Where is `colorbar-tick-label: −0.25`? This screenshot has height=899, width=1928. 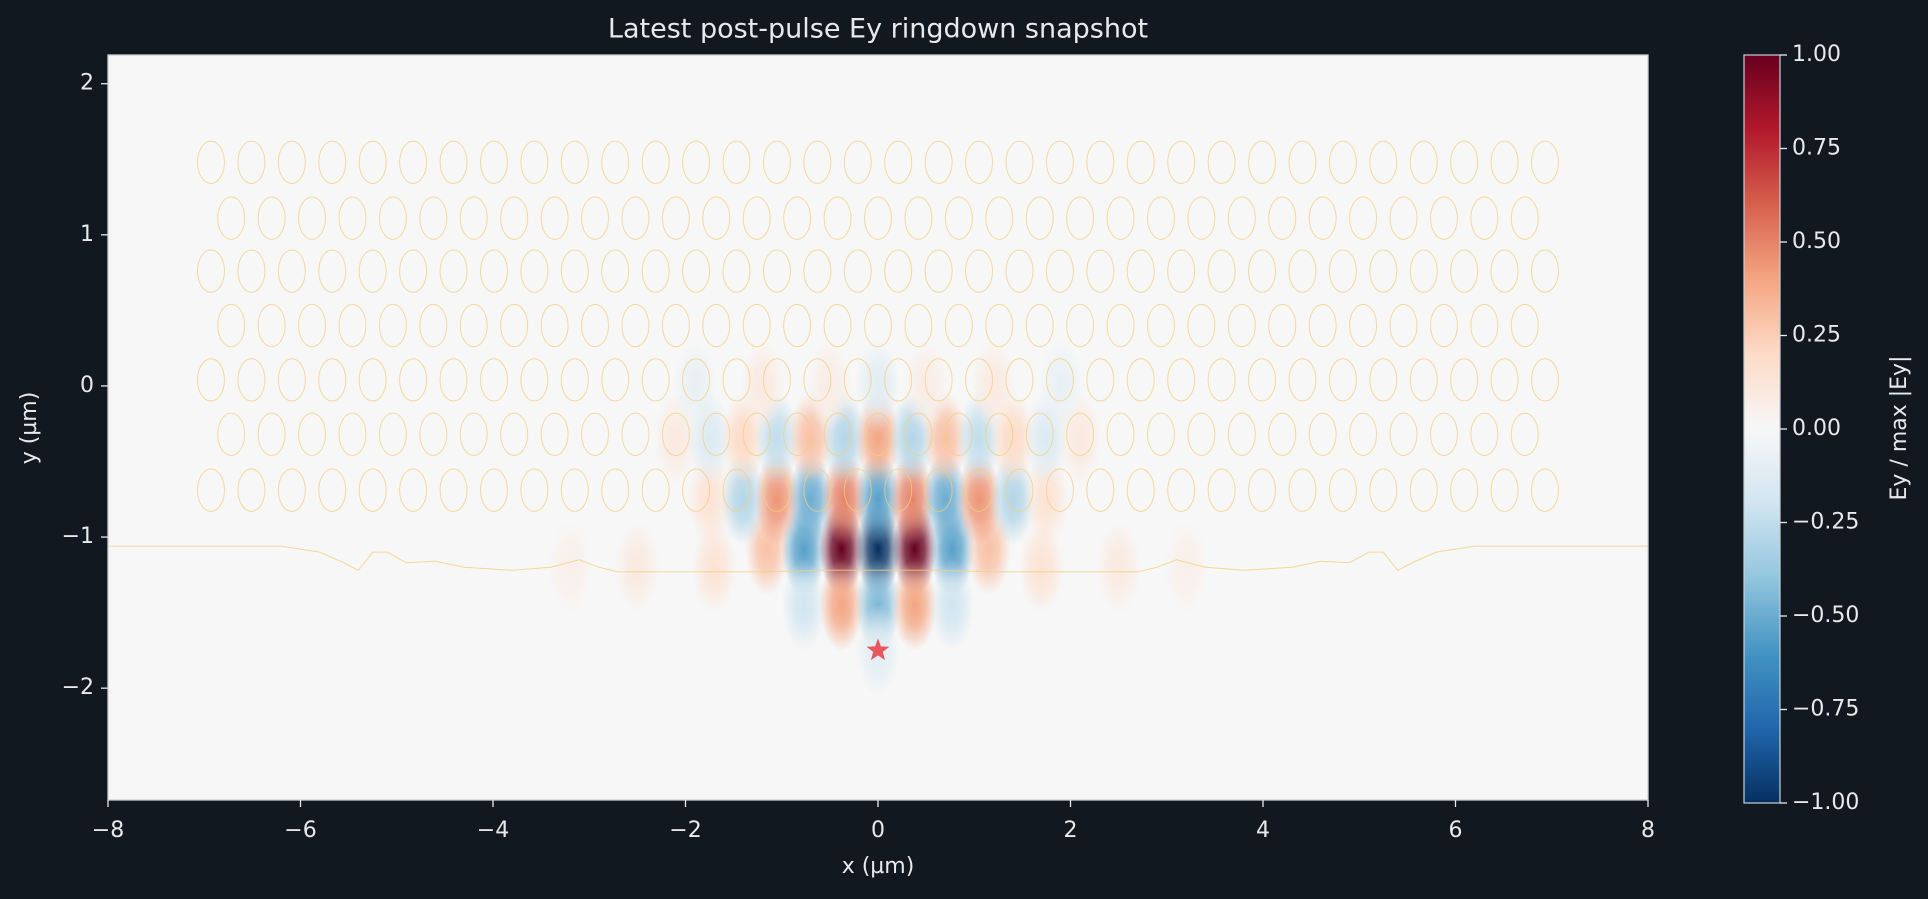
colorbar-tick-label: −0.25 is located at coordinates (1825, 522).